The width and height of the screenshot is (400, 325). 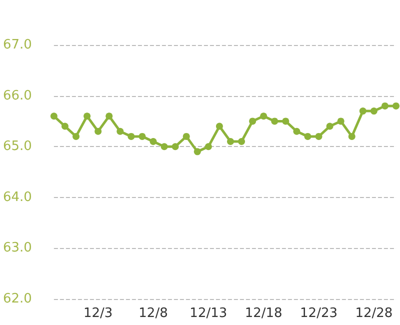 What do you see at coordinates (17, 299) in the screenshot?
I see `y-tick-label: 62.0` at bounding box center [17, 299].